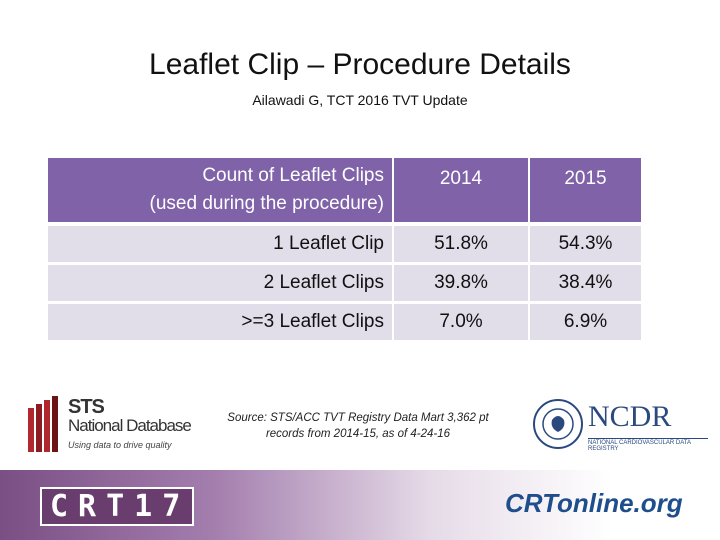 This screenshot has width=720, height=540. Describe the element at coordinates (358, 434) in the screenshot. I see `source-line: records from 2014-15, as of 4-24-16` at that location.